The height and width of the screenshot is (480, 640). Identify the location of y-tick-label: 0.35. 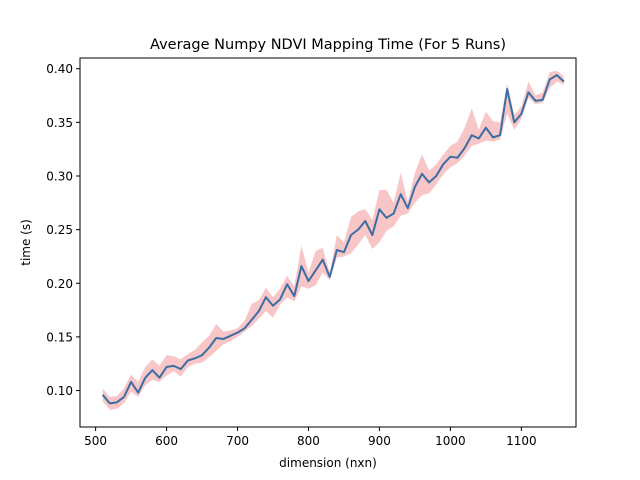
(59, 123).